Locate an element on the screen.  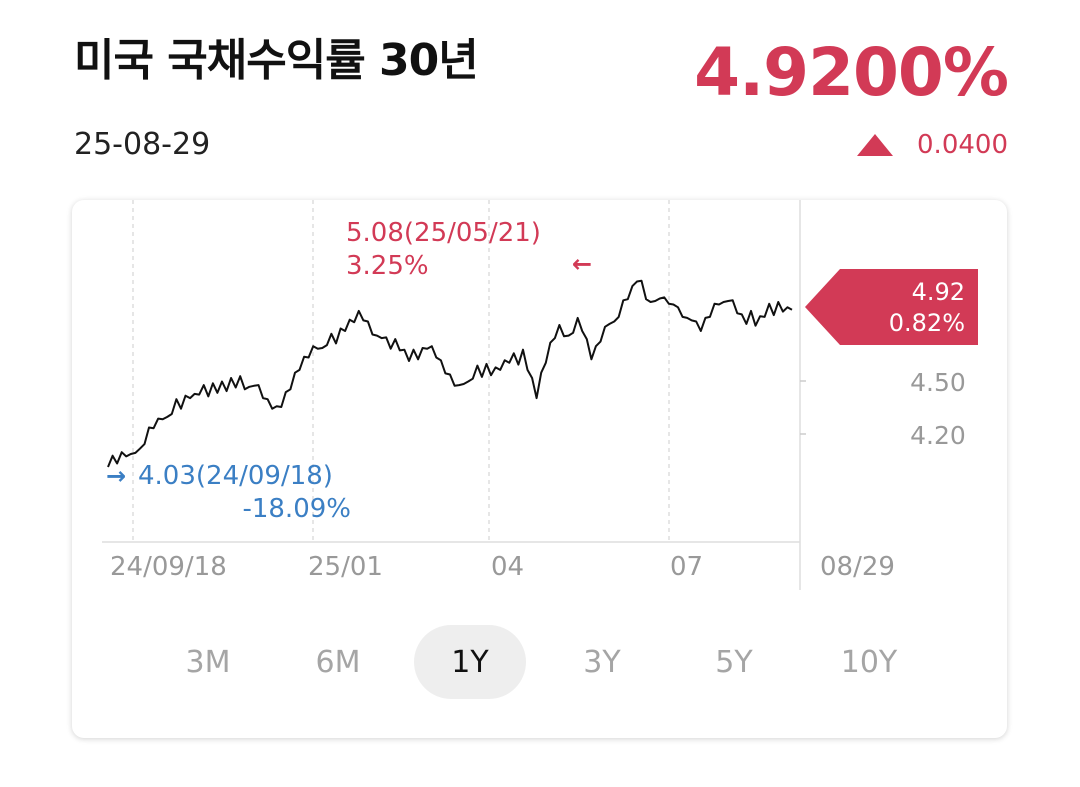
current-pct-label: 0.82% is located at coordinates (927, 323).